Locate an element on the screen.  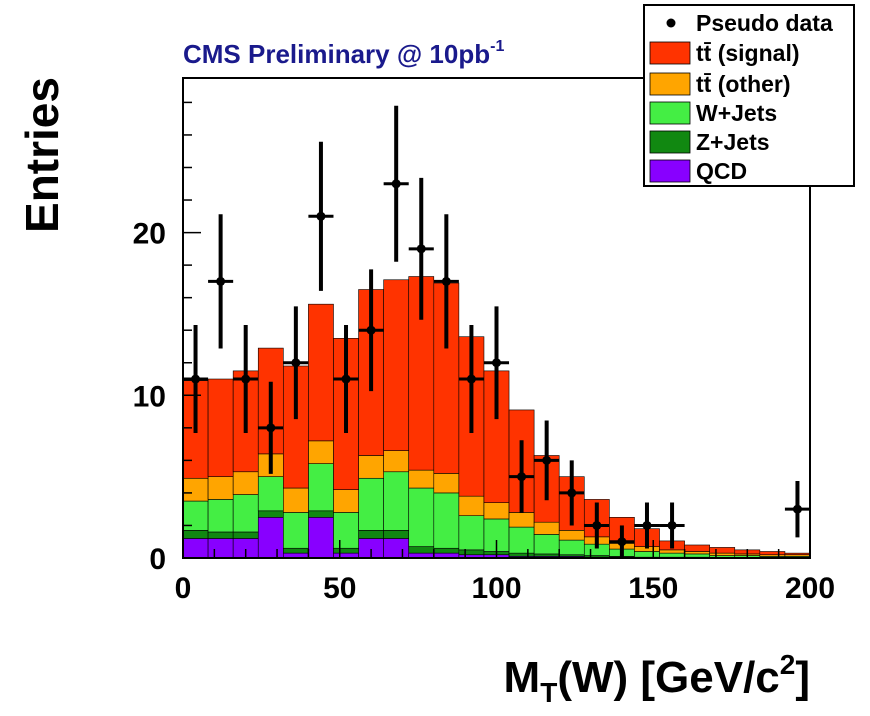
x-label-mid: (W) [GeV/c is located at coordinates (668, 677).